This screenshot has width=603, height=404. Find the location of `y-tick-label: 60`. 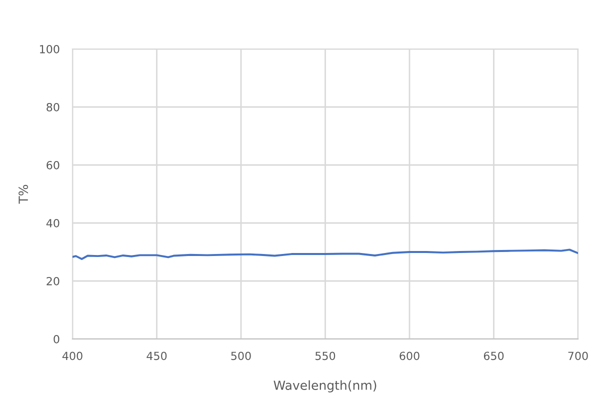

y-tick-label: 60 is located at coordinates (53, 165).